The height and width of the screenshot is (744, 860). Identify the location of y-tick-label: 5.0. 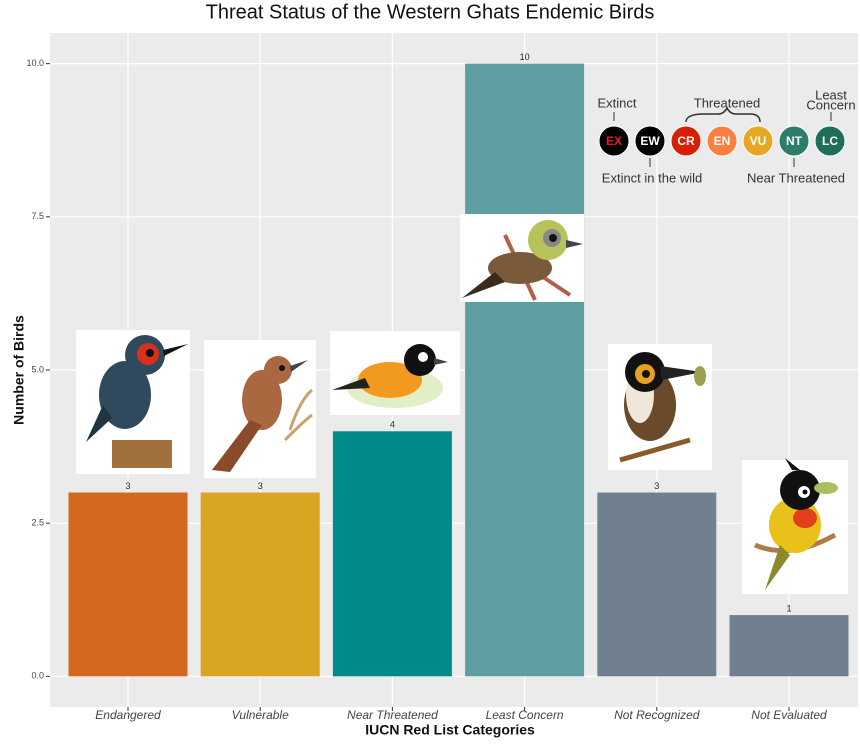
(37, 369).